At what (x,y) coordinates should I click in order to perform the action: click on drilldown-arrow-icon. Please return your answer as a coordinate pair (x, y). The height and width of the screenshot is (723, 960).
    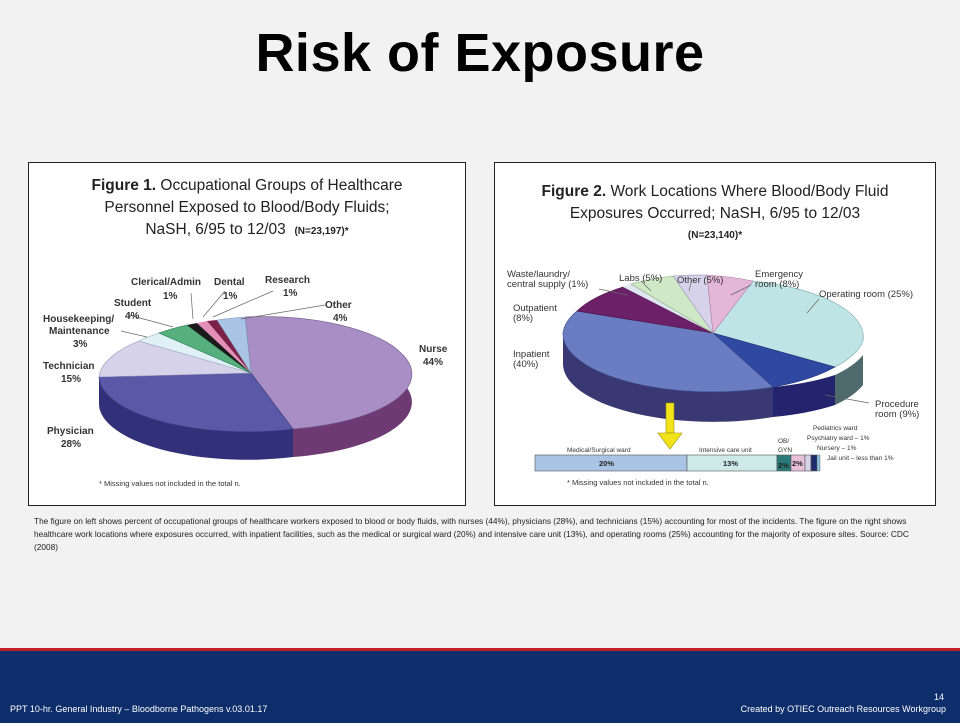
    Looking at the image, I should click on (670, 426).